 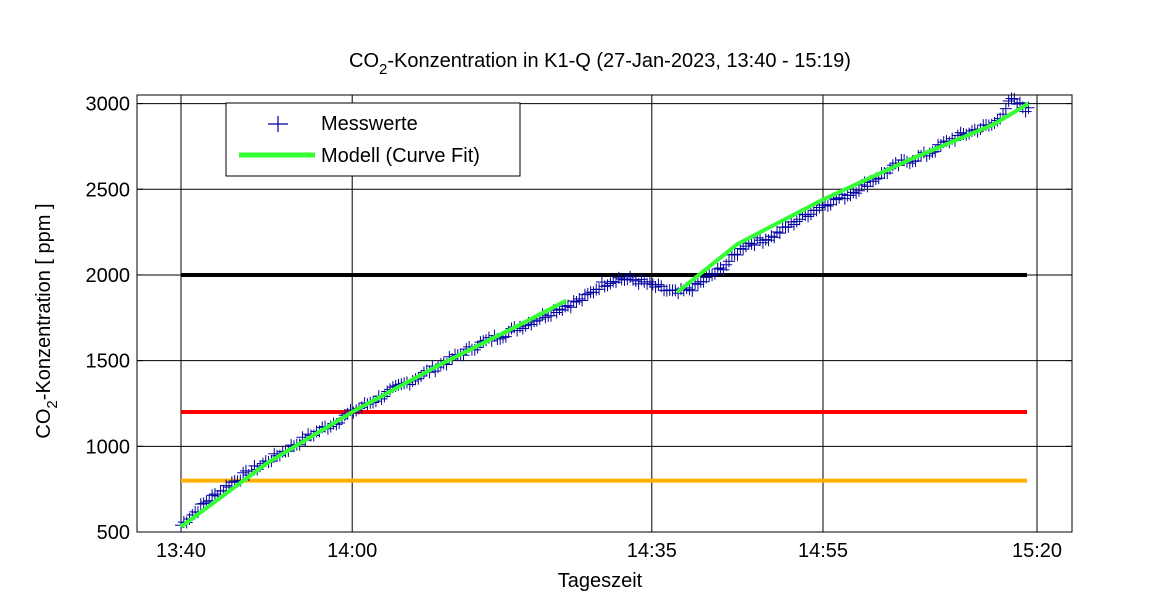 I want to click on legend-marker-icon, so click(x=278, y=124).